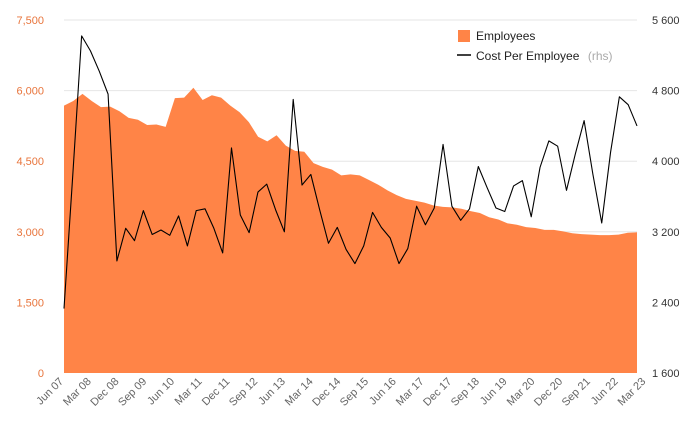 The width and height of the screenshot is (700, 433). What do you see at coordinates (605, 392) in the screenshot?
I see `x-tick-label: Jun 22` at bounding box center [605, 392].